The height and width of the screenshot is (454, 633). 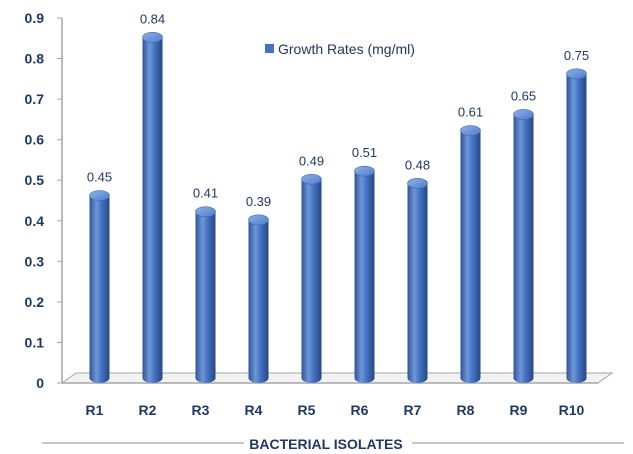 I want to click on y-tick-label: 0.1, so click(x=35, y=342).